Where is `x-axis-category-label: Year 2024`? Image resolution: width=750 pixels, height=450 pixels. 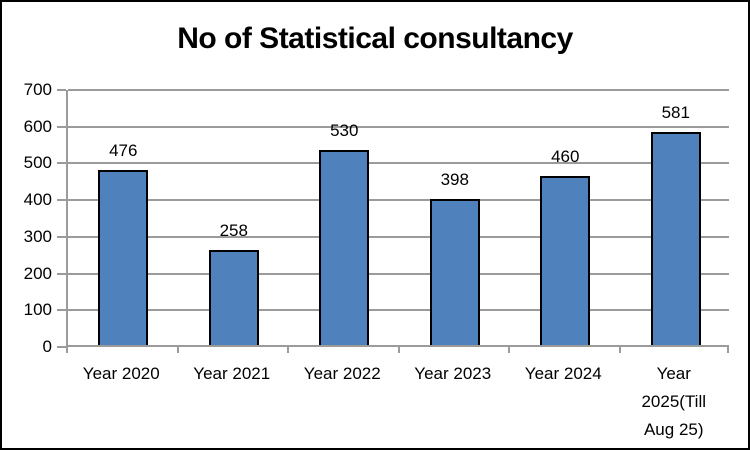 x-axis-category-label: Year 2024 is located at coordinates (563, 373).